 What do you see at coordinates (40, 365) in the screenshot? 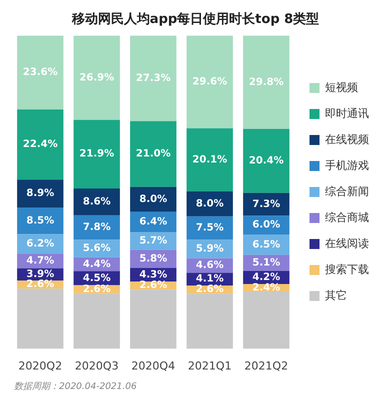
I see `x-tick-label: 2020Q2` at bounding box center [40, 365].